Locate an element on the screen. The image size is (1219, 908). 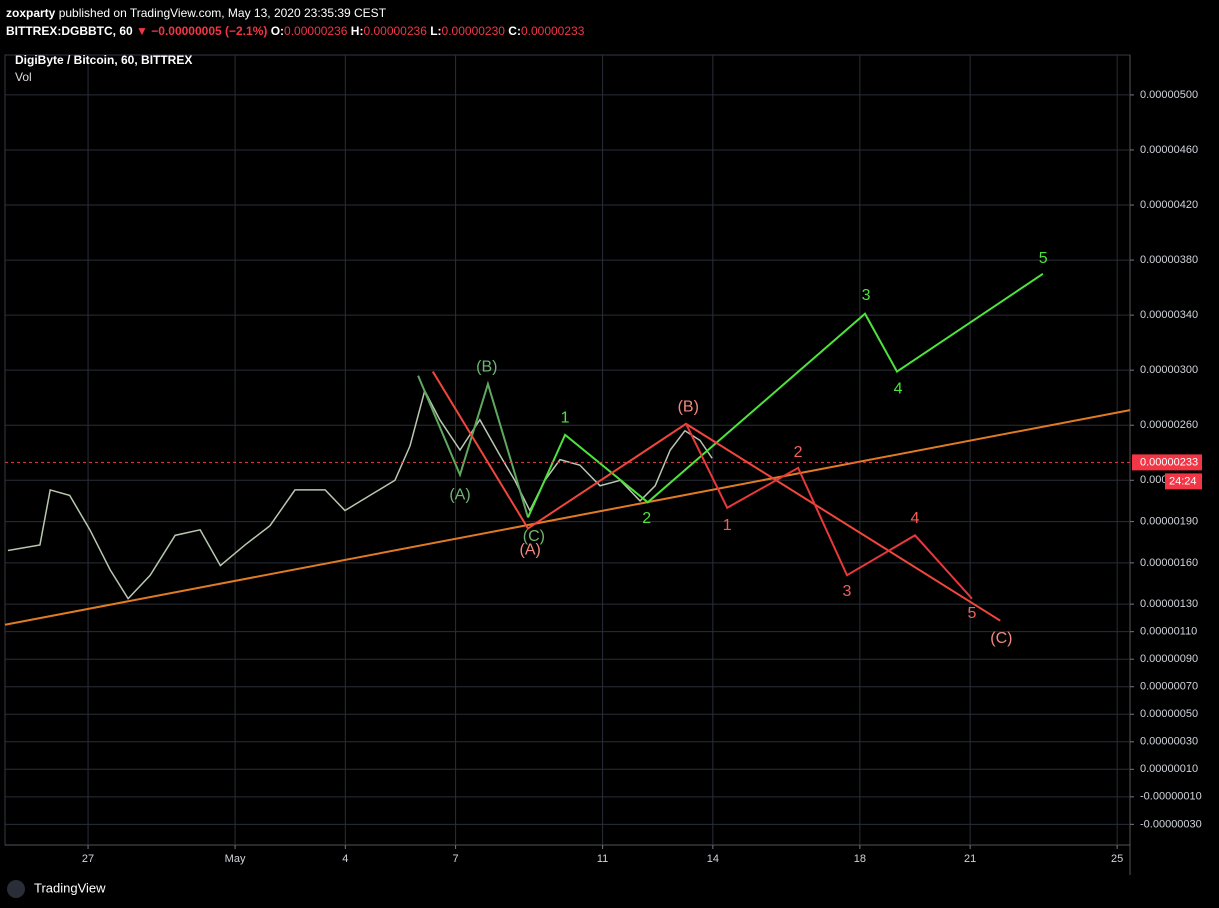
y-tick-label: 0.00000460 is located at coordinates (1169, 150).